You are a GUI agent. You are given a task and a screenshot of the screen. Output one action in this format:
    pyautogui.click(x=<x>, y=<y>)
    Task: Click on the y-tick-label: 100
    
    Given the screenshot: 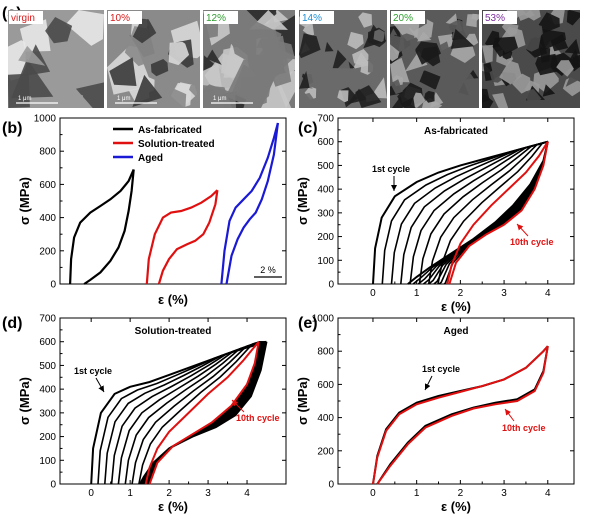 What is the action you would take?
    pyautogui.click(x=47, y=461)
    